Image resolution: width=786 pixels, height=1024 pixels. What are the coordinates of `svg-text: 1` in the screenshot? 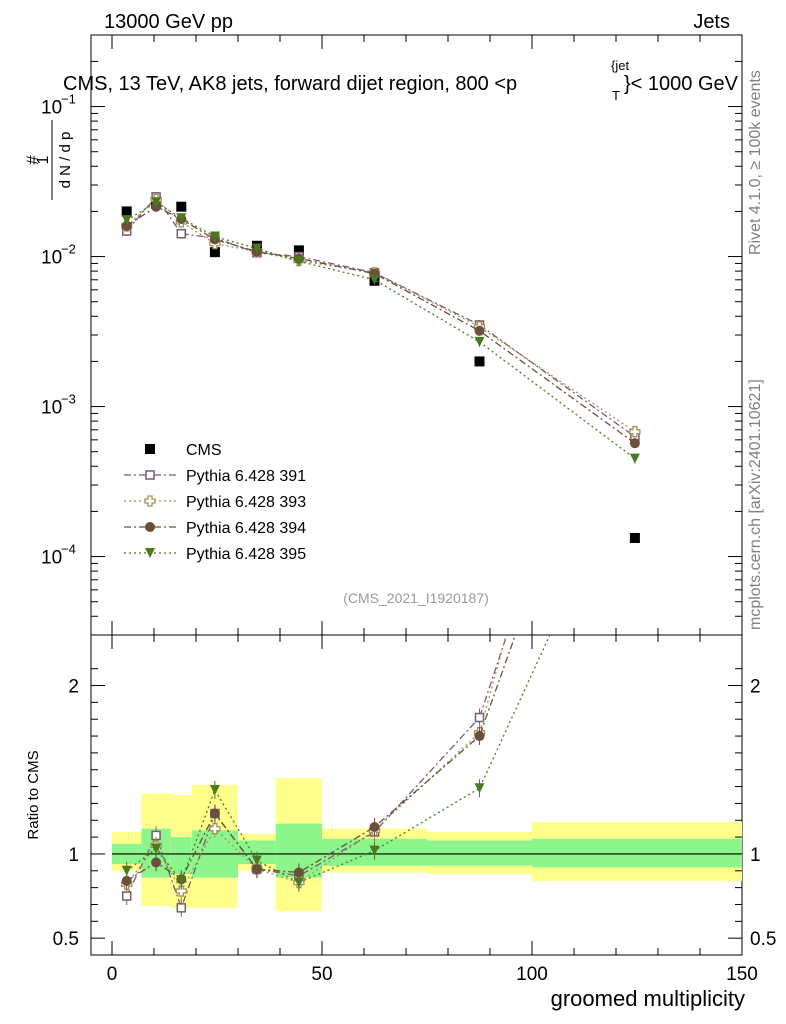 It's located at (43, 159).